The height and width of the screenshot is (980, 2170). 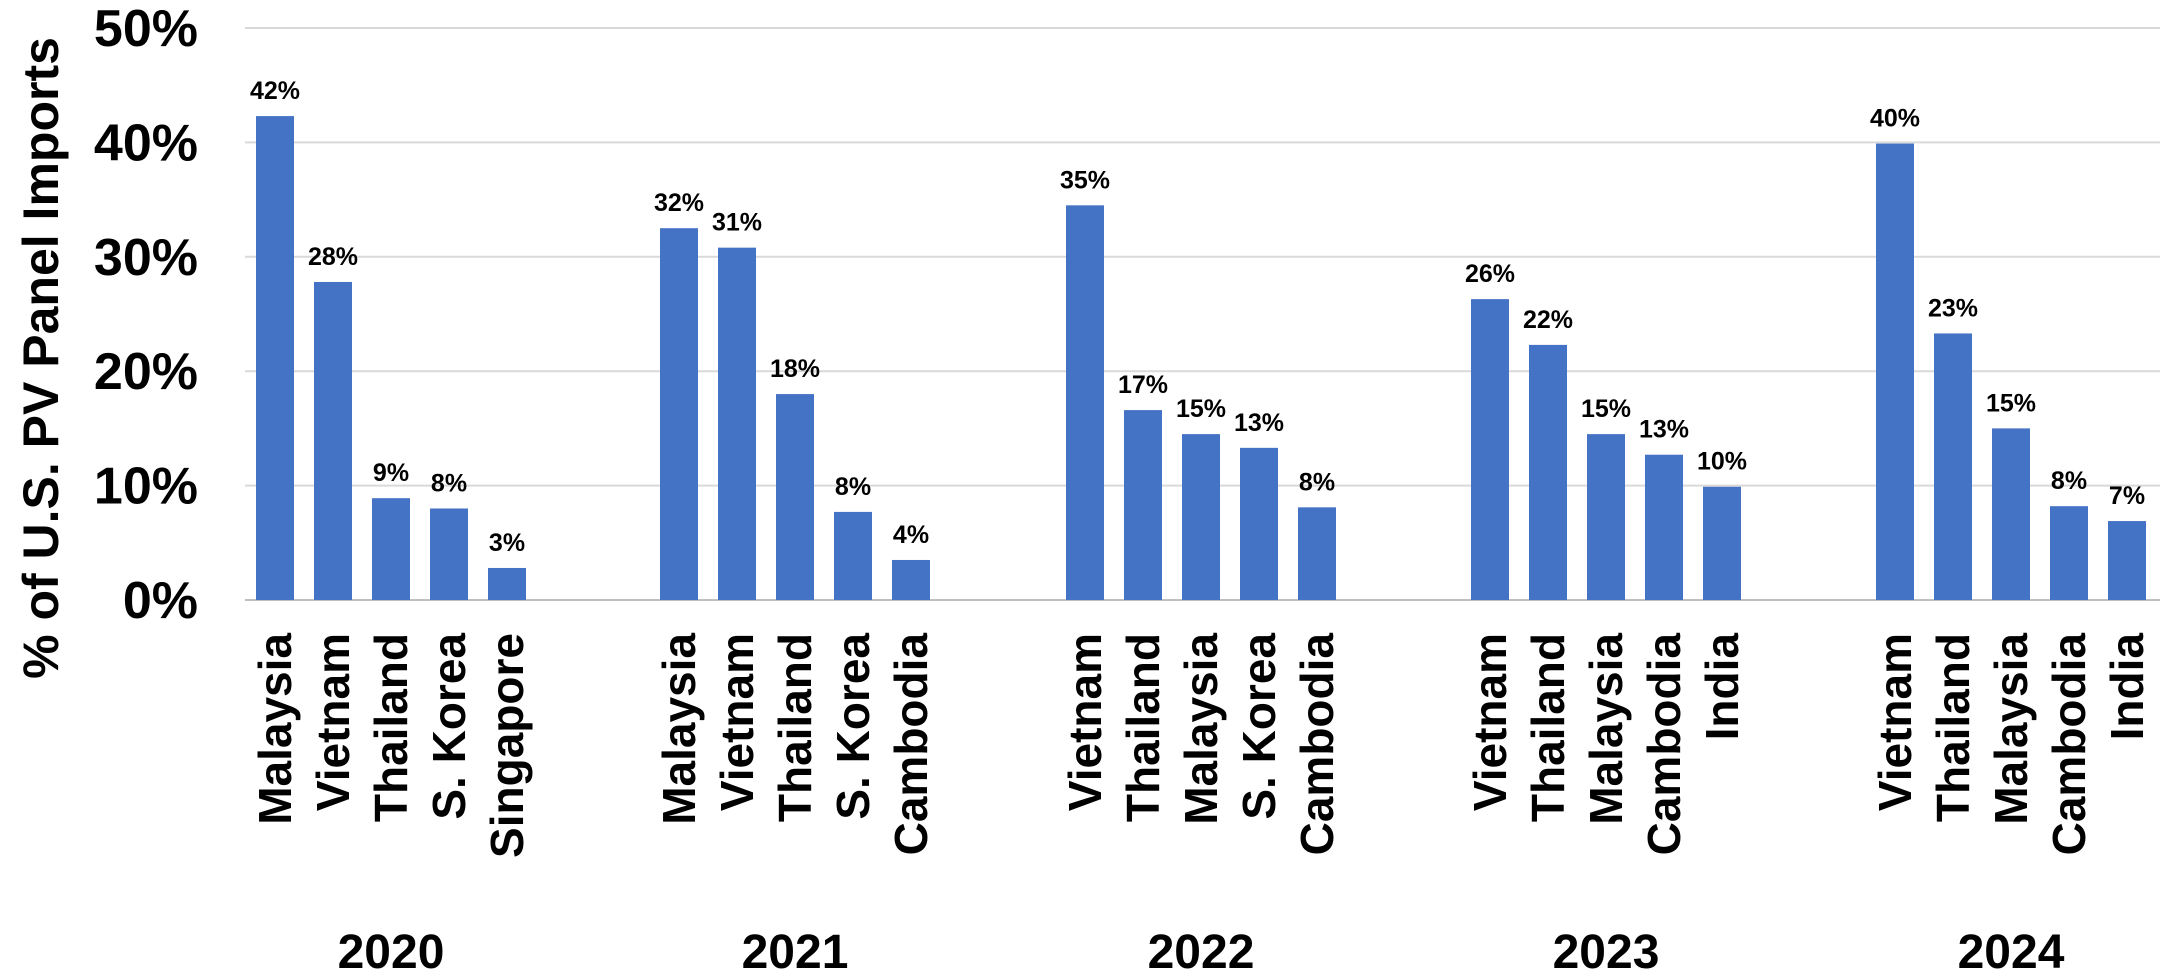 I want to click on group-year-label: 2020, so click(x=391, y=952).